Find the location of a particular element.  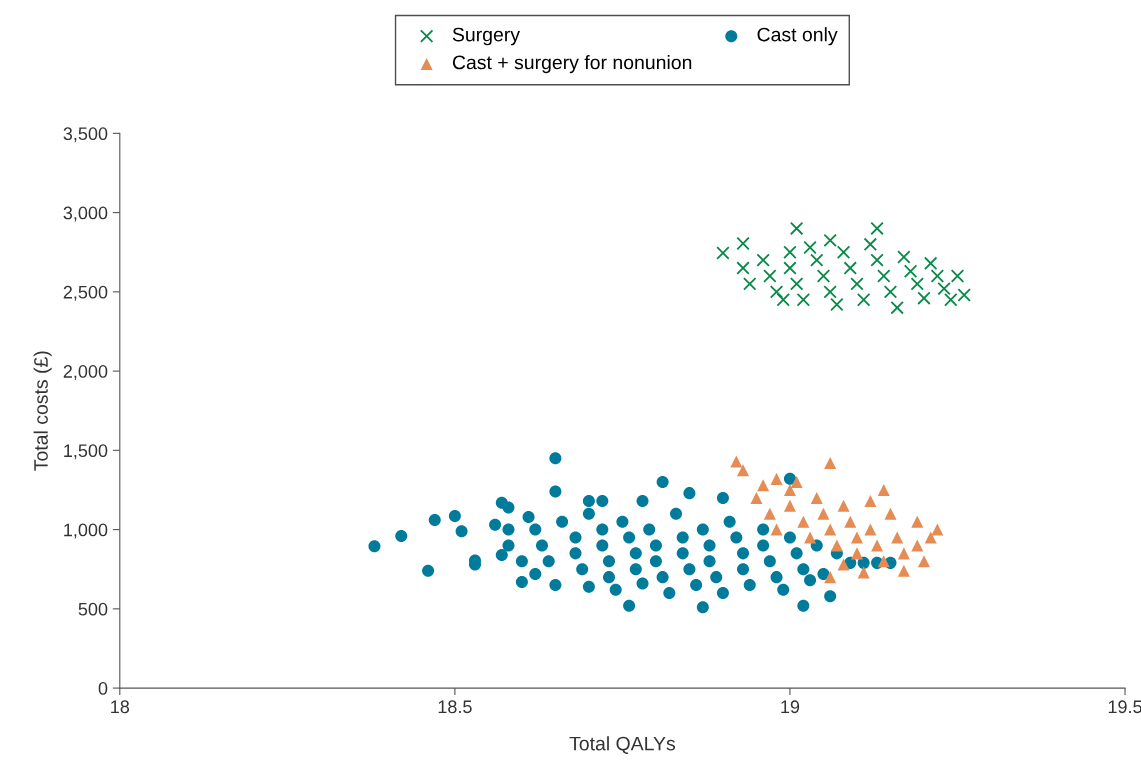

y-tick-label: 3,000 is located at coordinates (85, 214).